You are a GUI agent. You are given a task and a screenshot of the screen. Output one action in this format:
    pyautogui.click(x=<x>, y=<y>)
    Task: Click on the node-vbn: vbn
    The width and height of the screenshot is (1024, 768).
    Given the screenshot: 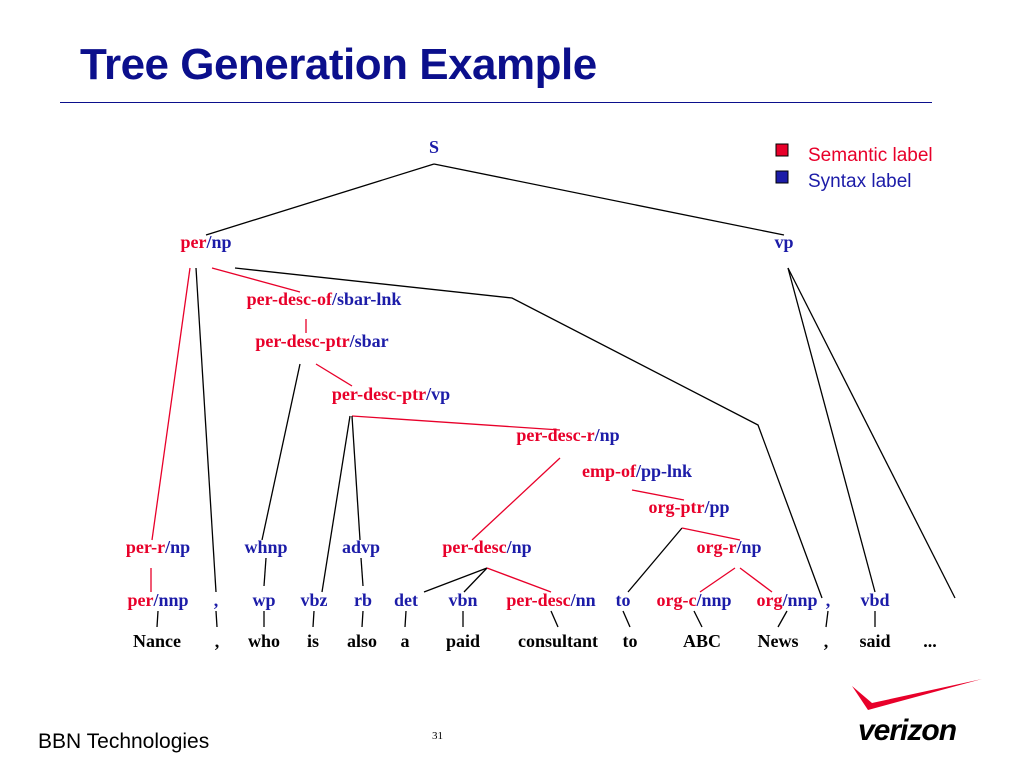 What is the action you would take?
    pyautogui.click(x=462, y=600)
    